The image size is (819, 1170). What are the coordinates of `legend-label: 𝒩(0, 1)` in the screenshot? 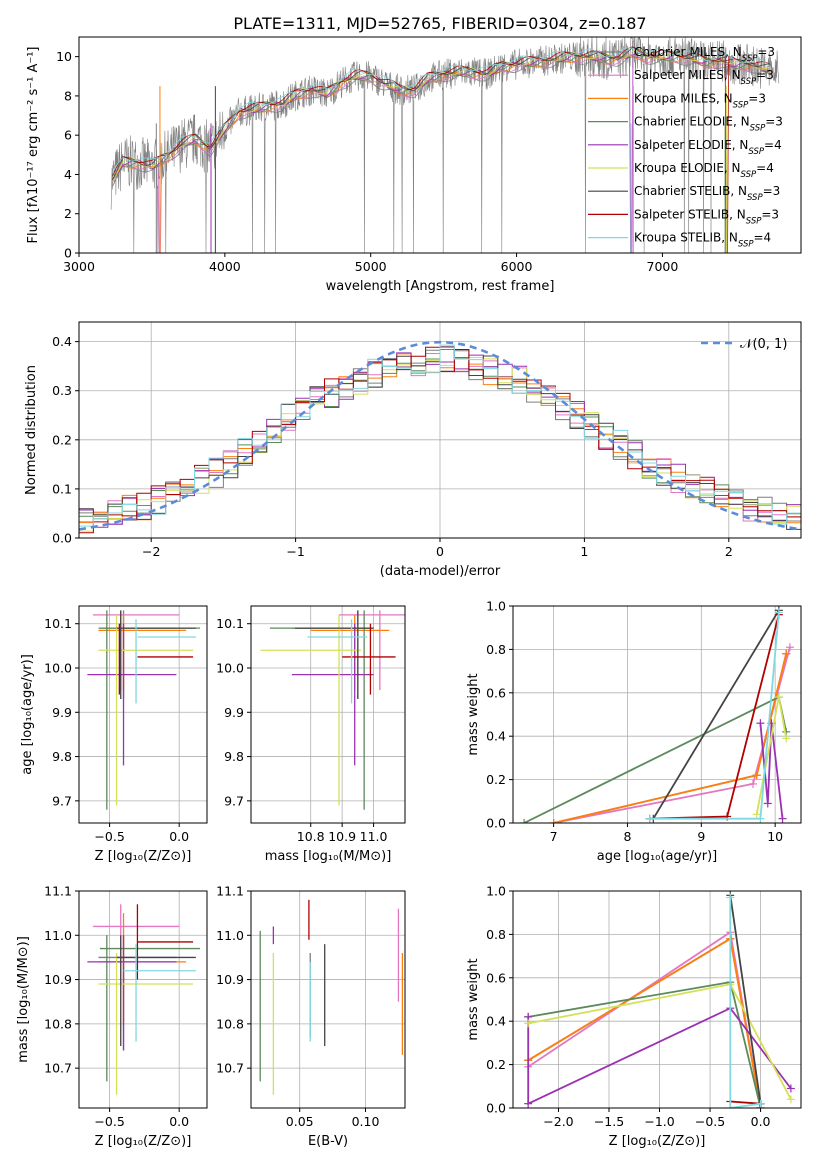 It's located at (763, 344).